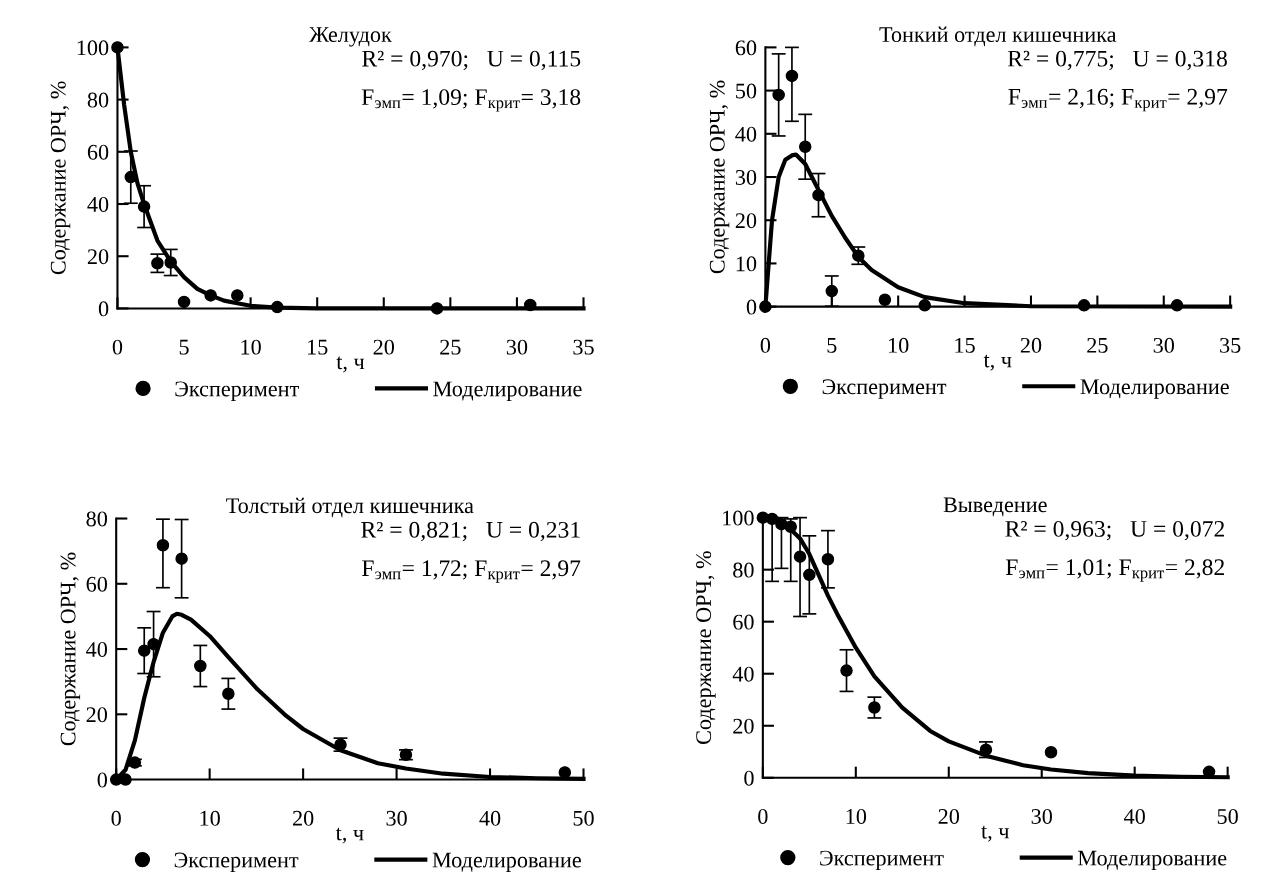  Describe the element at coordinates (998, 36) in the screenshot. I see `chart-title: Тонкий отдел кишечника` at that location.